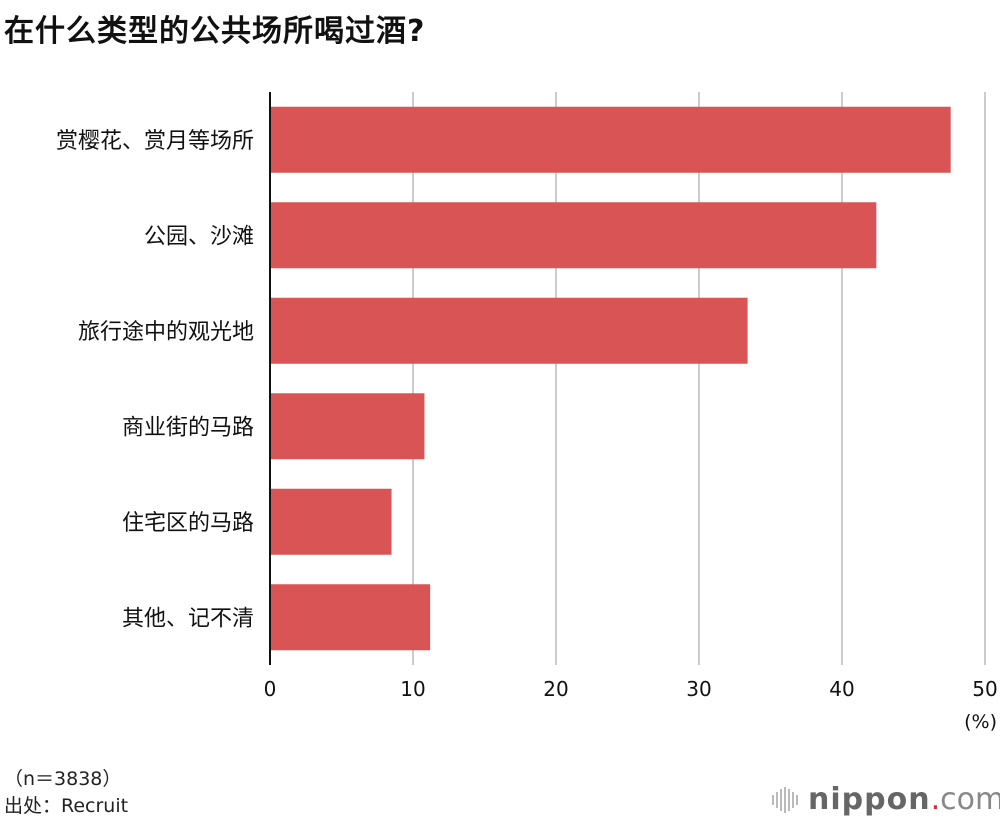 The image size is (1000, 824). What do you see at coordinates (555, 689) in the screenshot?
I see `x-tick-label: 20` at bounding box center [555, 689].